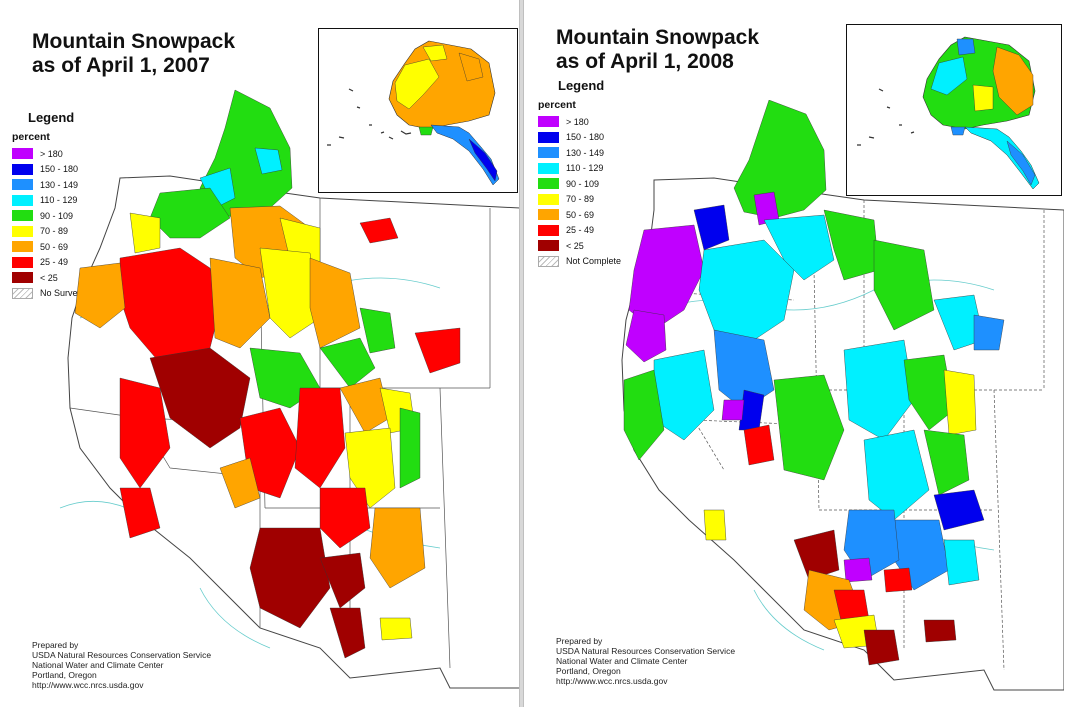  What do you see at coordinates (594, 261) in the screenshot?
I see `legend-label: Not Complete` at bounding box center [594, 261].